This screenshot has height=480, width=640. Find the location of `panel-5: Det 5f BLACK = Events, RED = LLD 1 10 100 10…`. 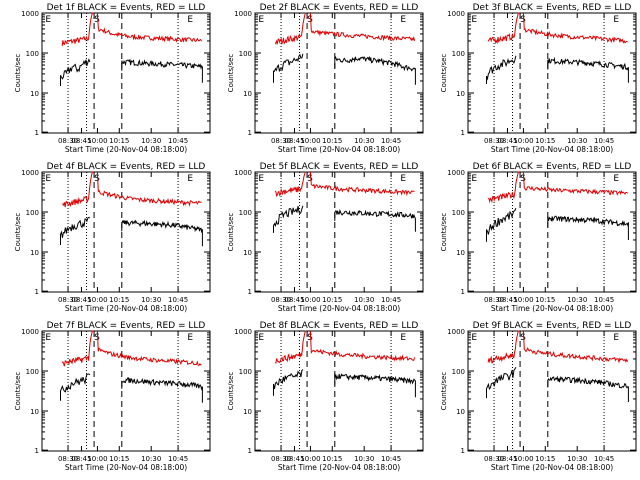

panel-5: Det 5f BLACK = Events, RED = LLD 1 10 100 10… is located at coordinates (325, 237).